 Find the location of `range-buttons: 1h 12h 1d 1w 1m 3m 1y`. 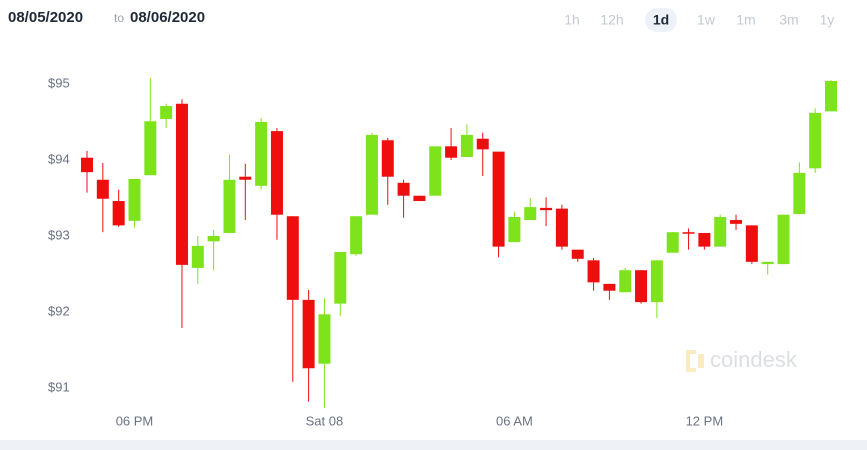

range-buttons: 1h 12h 1d 1w 1m 3m 1y is located at coordinates (699, 20).